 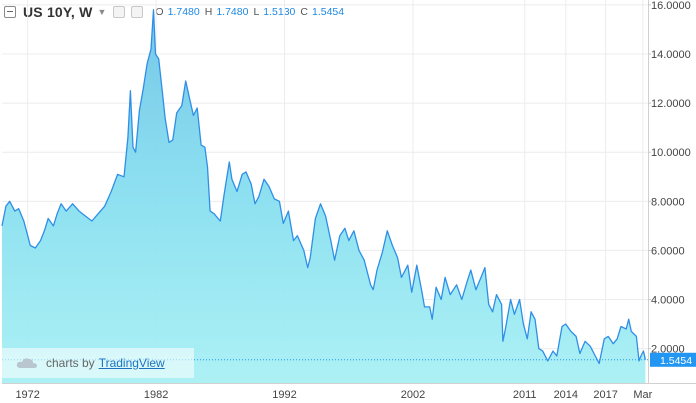 I want to click on x-tick-label: 1982, so click(x=156, y=395).